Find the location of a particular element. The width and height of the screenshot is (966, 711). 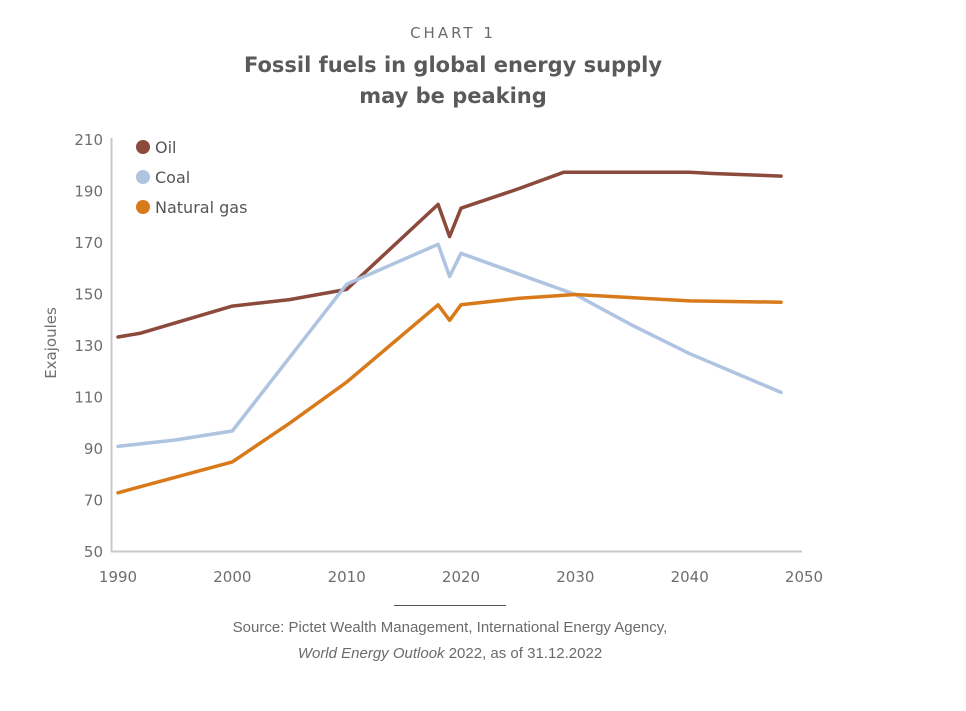

chart-kicker: CHART 1 is located at coordinates (453, 33).